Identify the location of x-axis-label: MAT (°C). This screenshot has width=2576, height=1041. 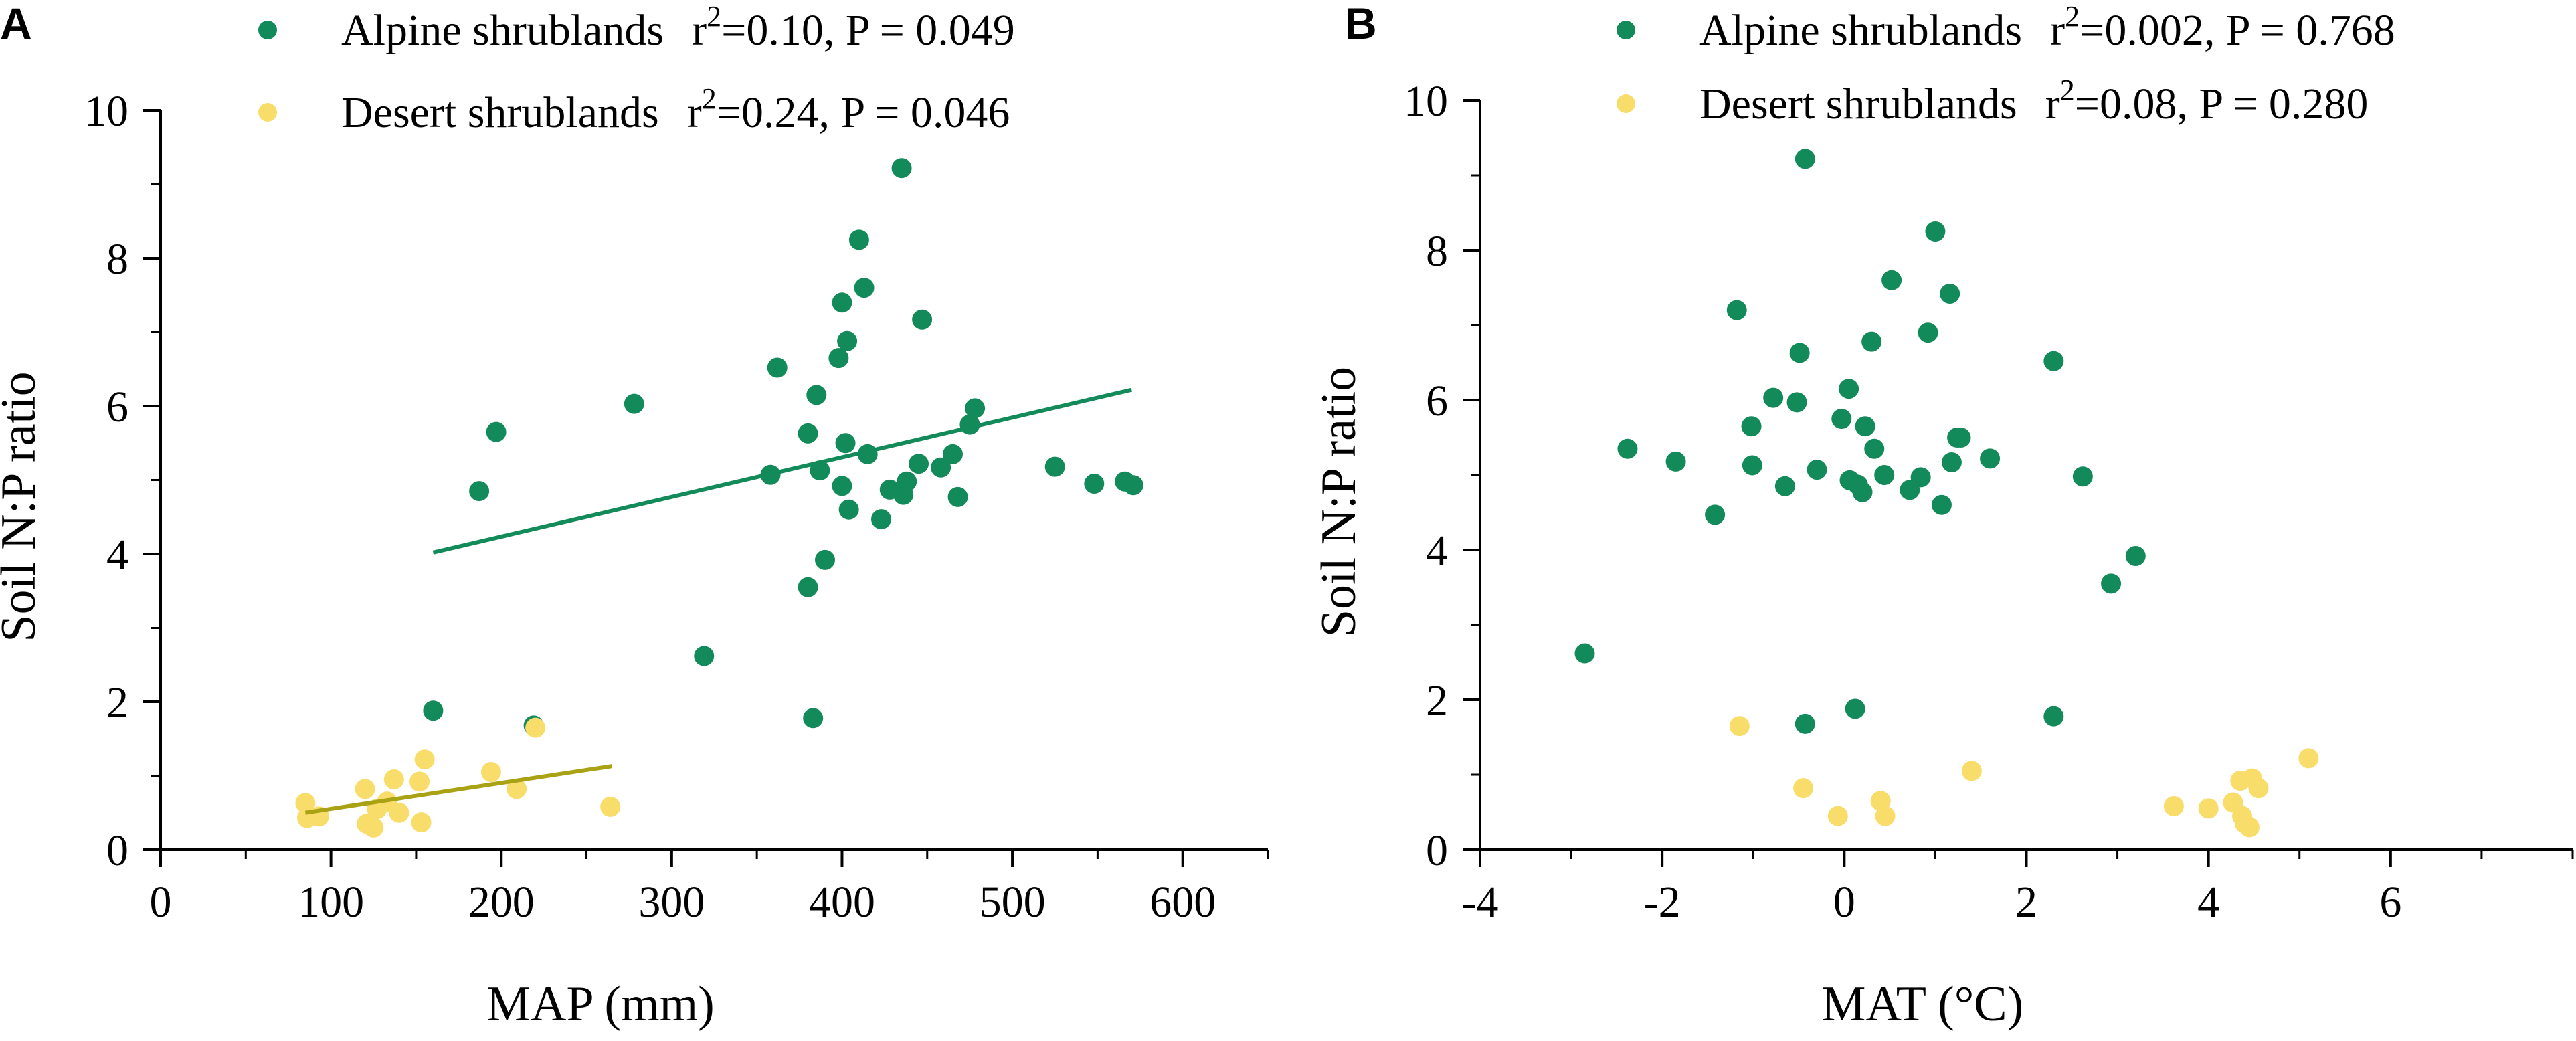
(1923, 1005).